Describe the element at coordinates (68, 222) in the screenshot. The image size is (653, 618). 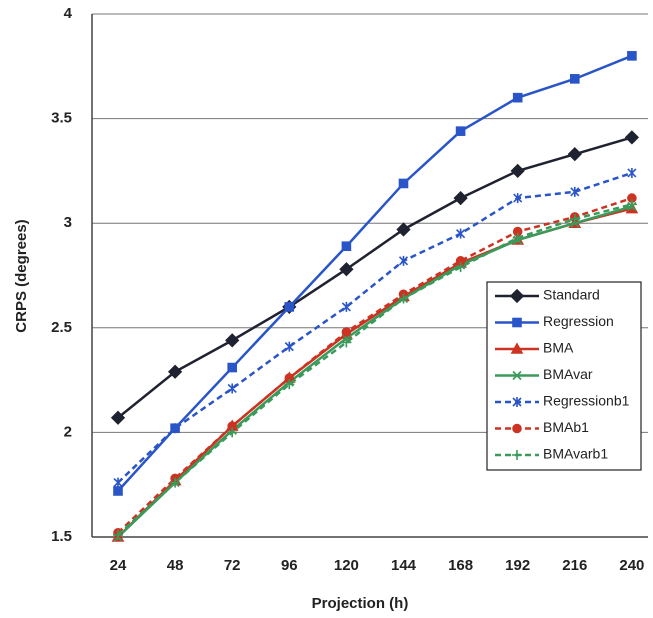
I see `y-tick-label: 3` at that location.